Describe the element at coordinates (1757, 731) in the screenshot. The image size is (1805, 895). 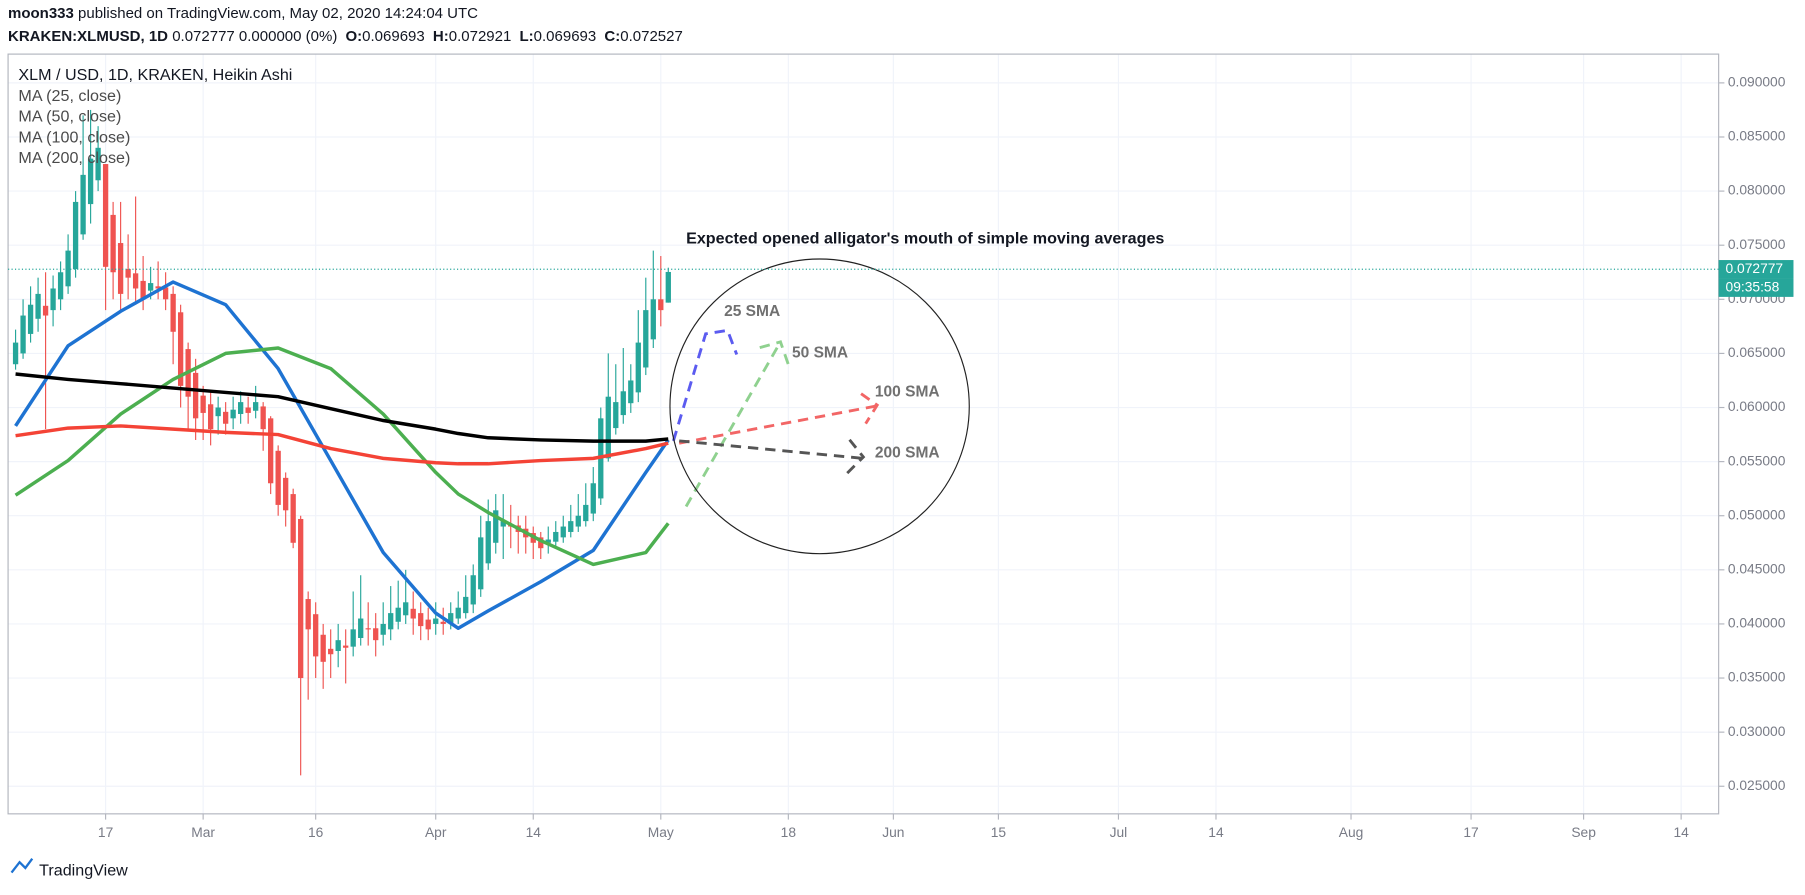
I see `y-tick-label: 0.030000` at that location.